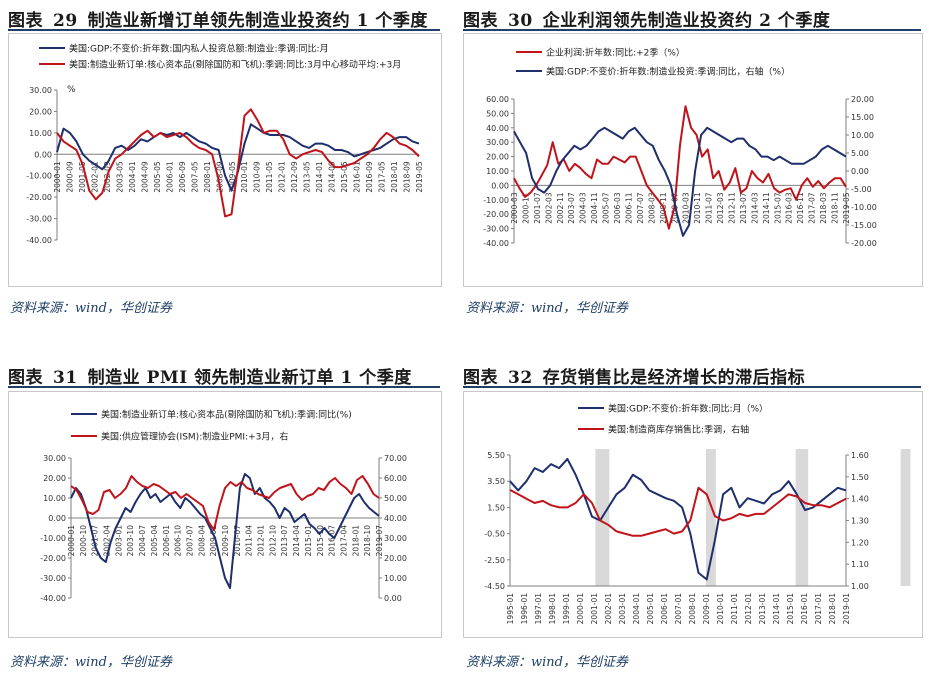  I want to click on chart-29-x-tick-label: 2018-01, so click(394, 177).